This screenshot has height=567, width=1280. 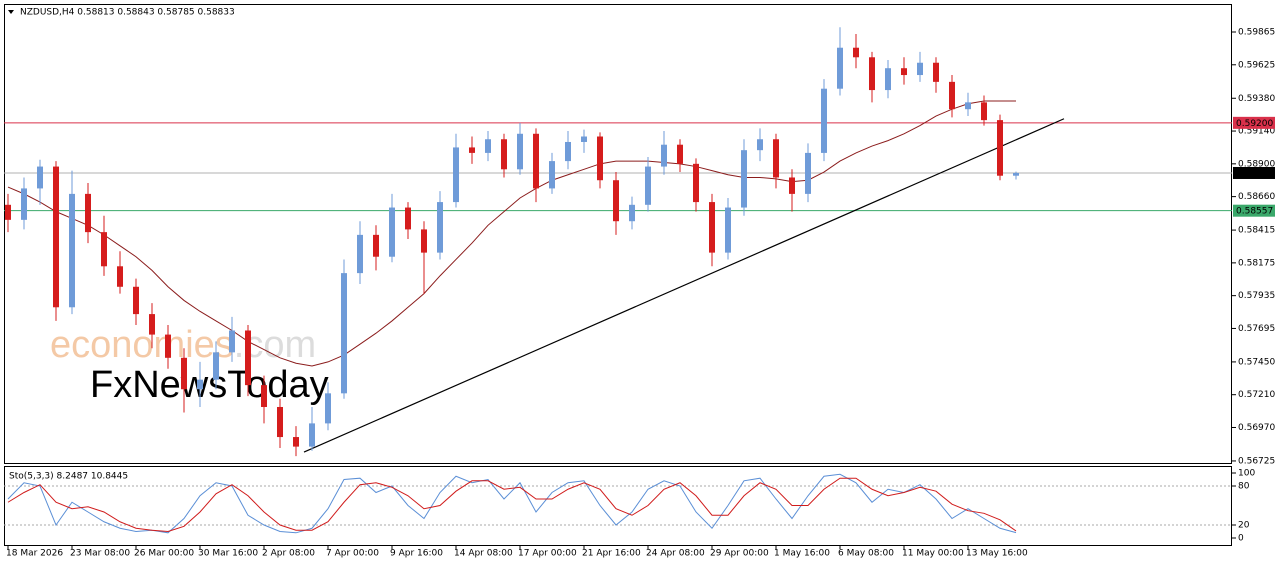 I want to click on x-tick-label: 11 May 00:00, so click(x=933, y=554).